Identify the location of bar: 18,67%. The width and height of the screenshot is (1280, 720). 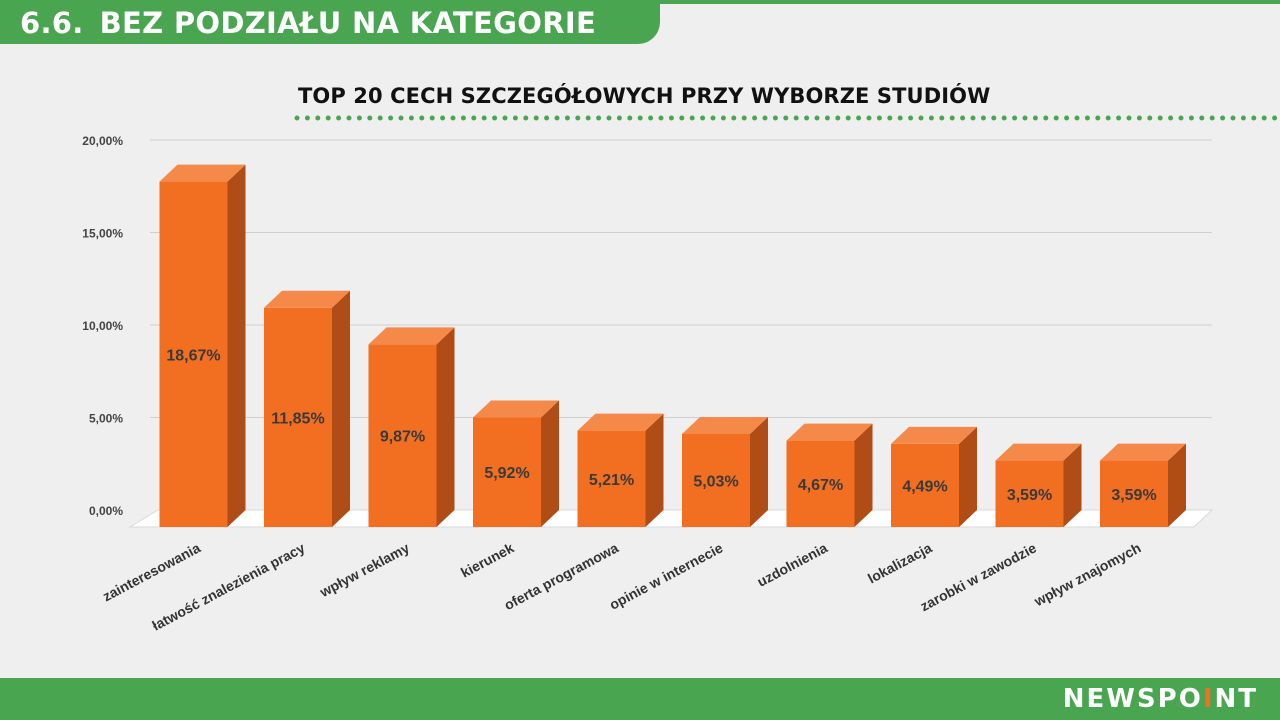
(202, 346).